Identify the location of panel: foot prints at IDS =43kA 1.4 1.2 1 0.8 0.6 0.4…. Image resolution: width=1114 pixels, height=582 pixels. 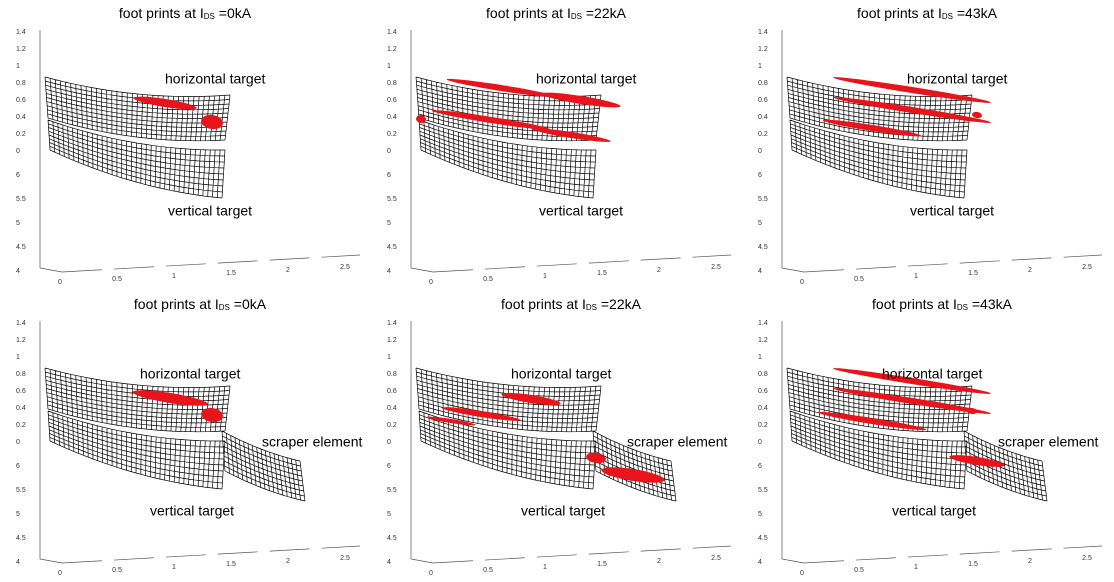
(930, 436).